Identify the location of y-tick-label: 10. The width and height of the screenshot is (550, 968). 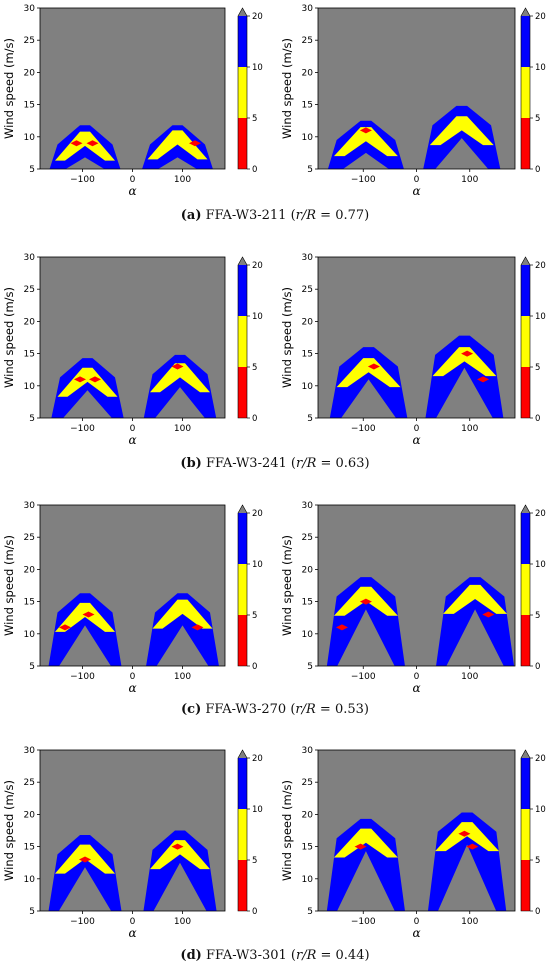
(30, 880).